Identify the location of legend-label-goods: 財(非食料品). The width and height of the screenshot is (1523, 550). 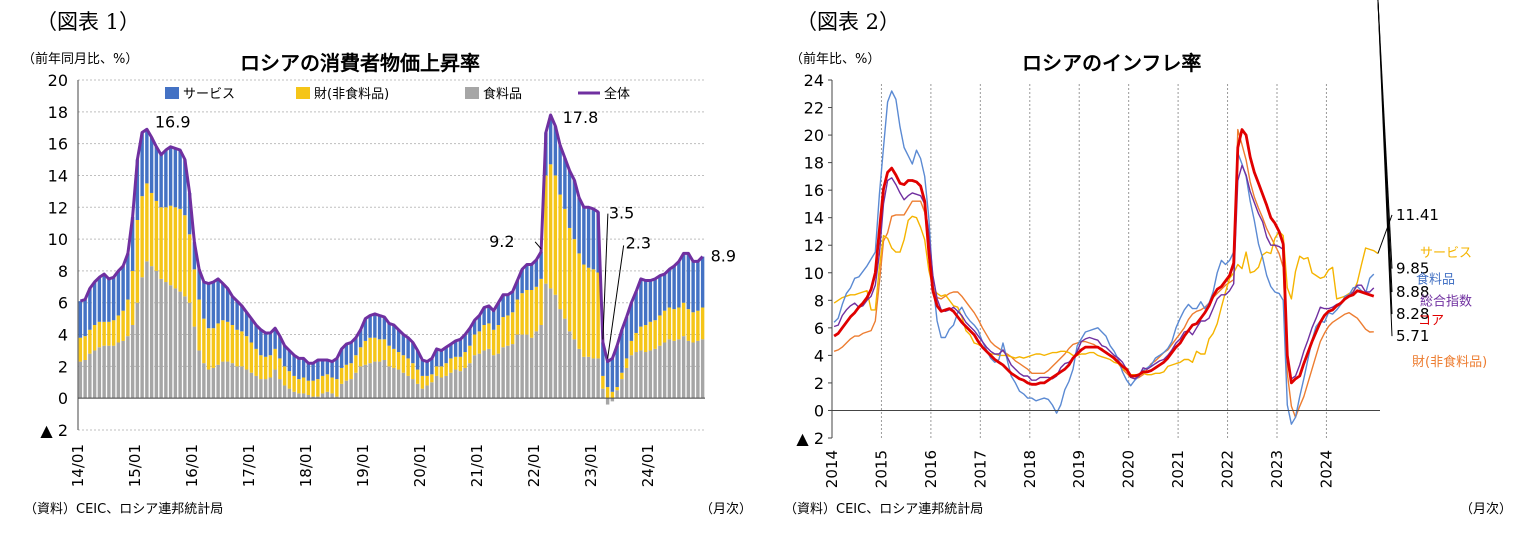
(351, 94).